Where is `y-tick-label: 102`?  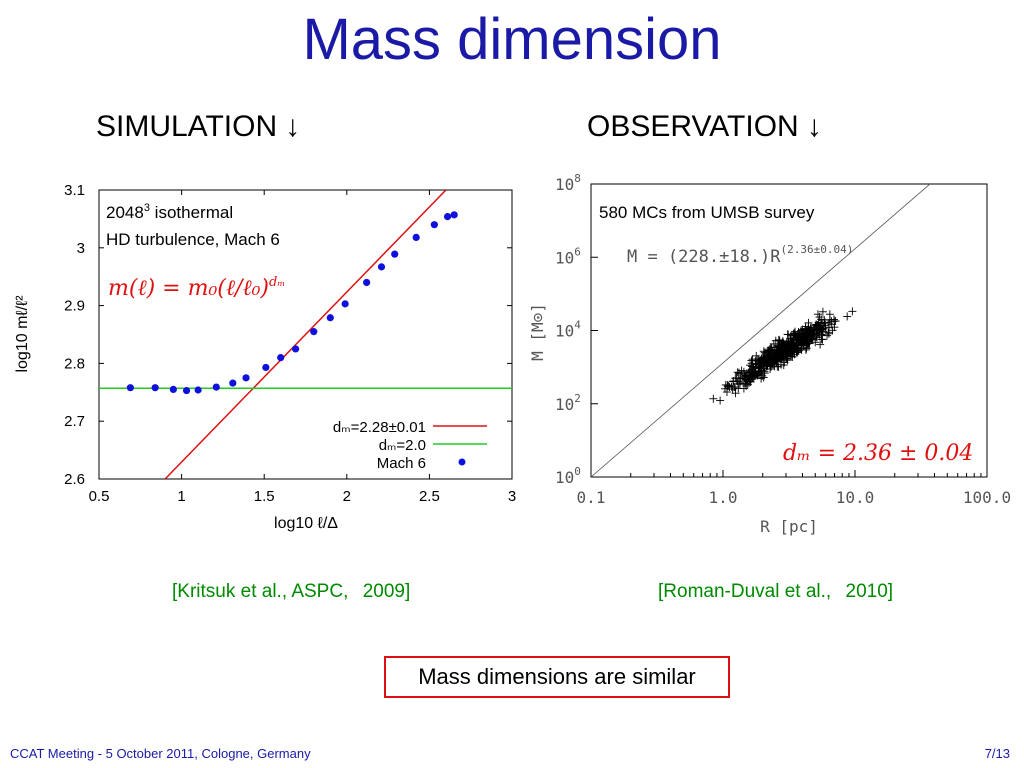
y-tick-label: 102 is located at coordinates (568, 403).